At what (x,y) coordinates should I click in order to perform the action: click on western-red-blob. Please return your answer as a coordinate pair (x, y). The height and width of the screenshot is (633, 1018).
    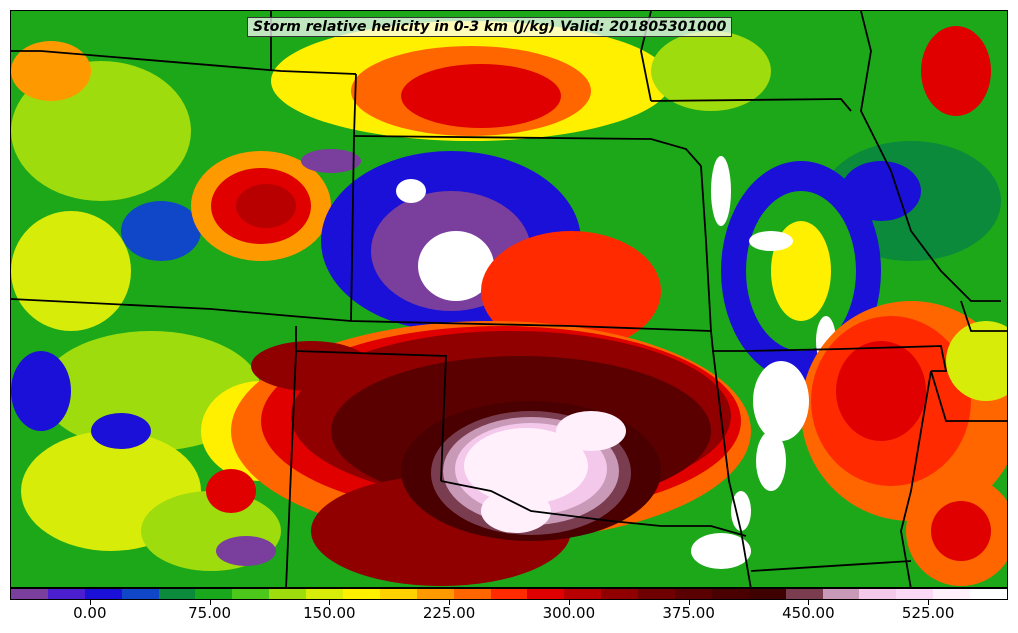
    Looking at the image, I should click on (261, 206).